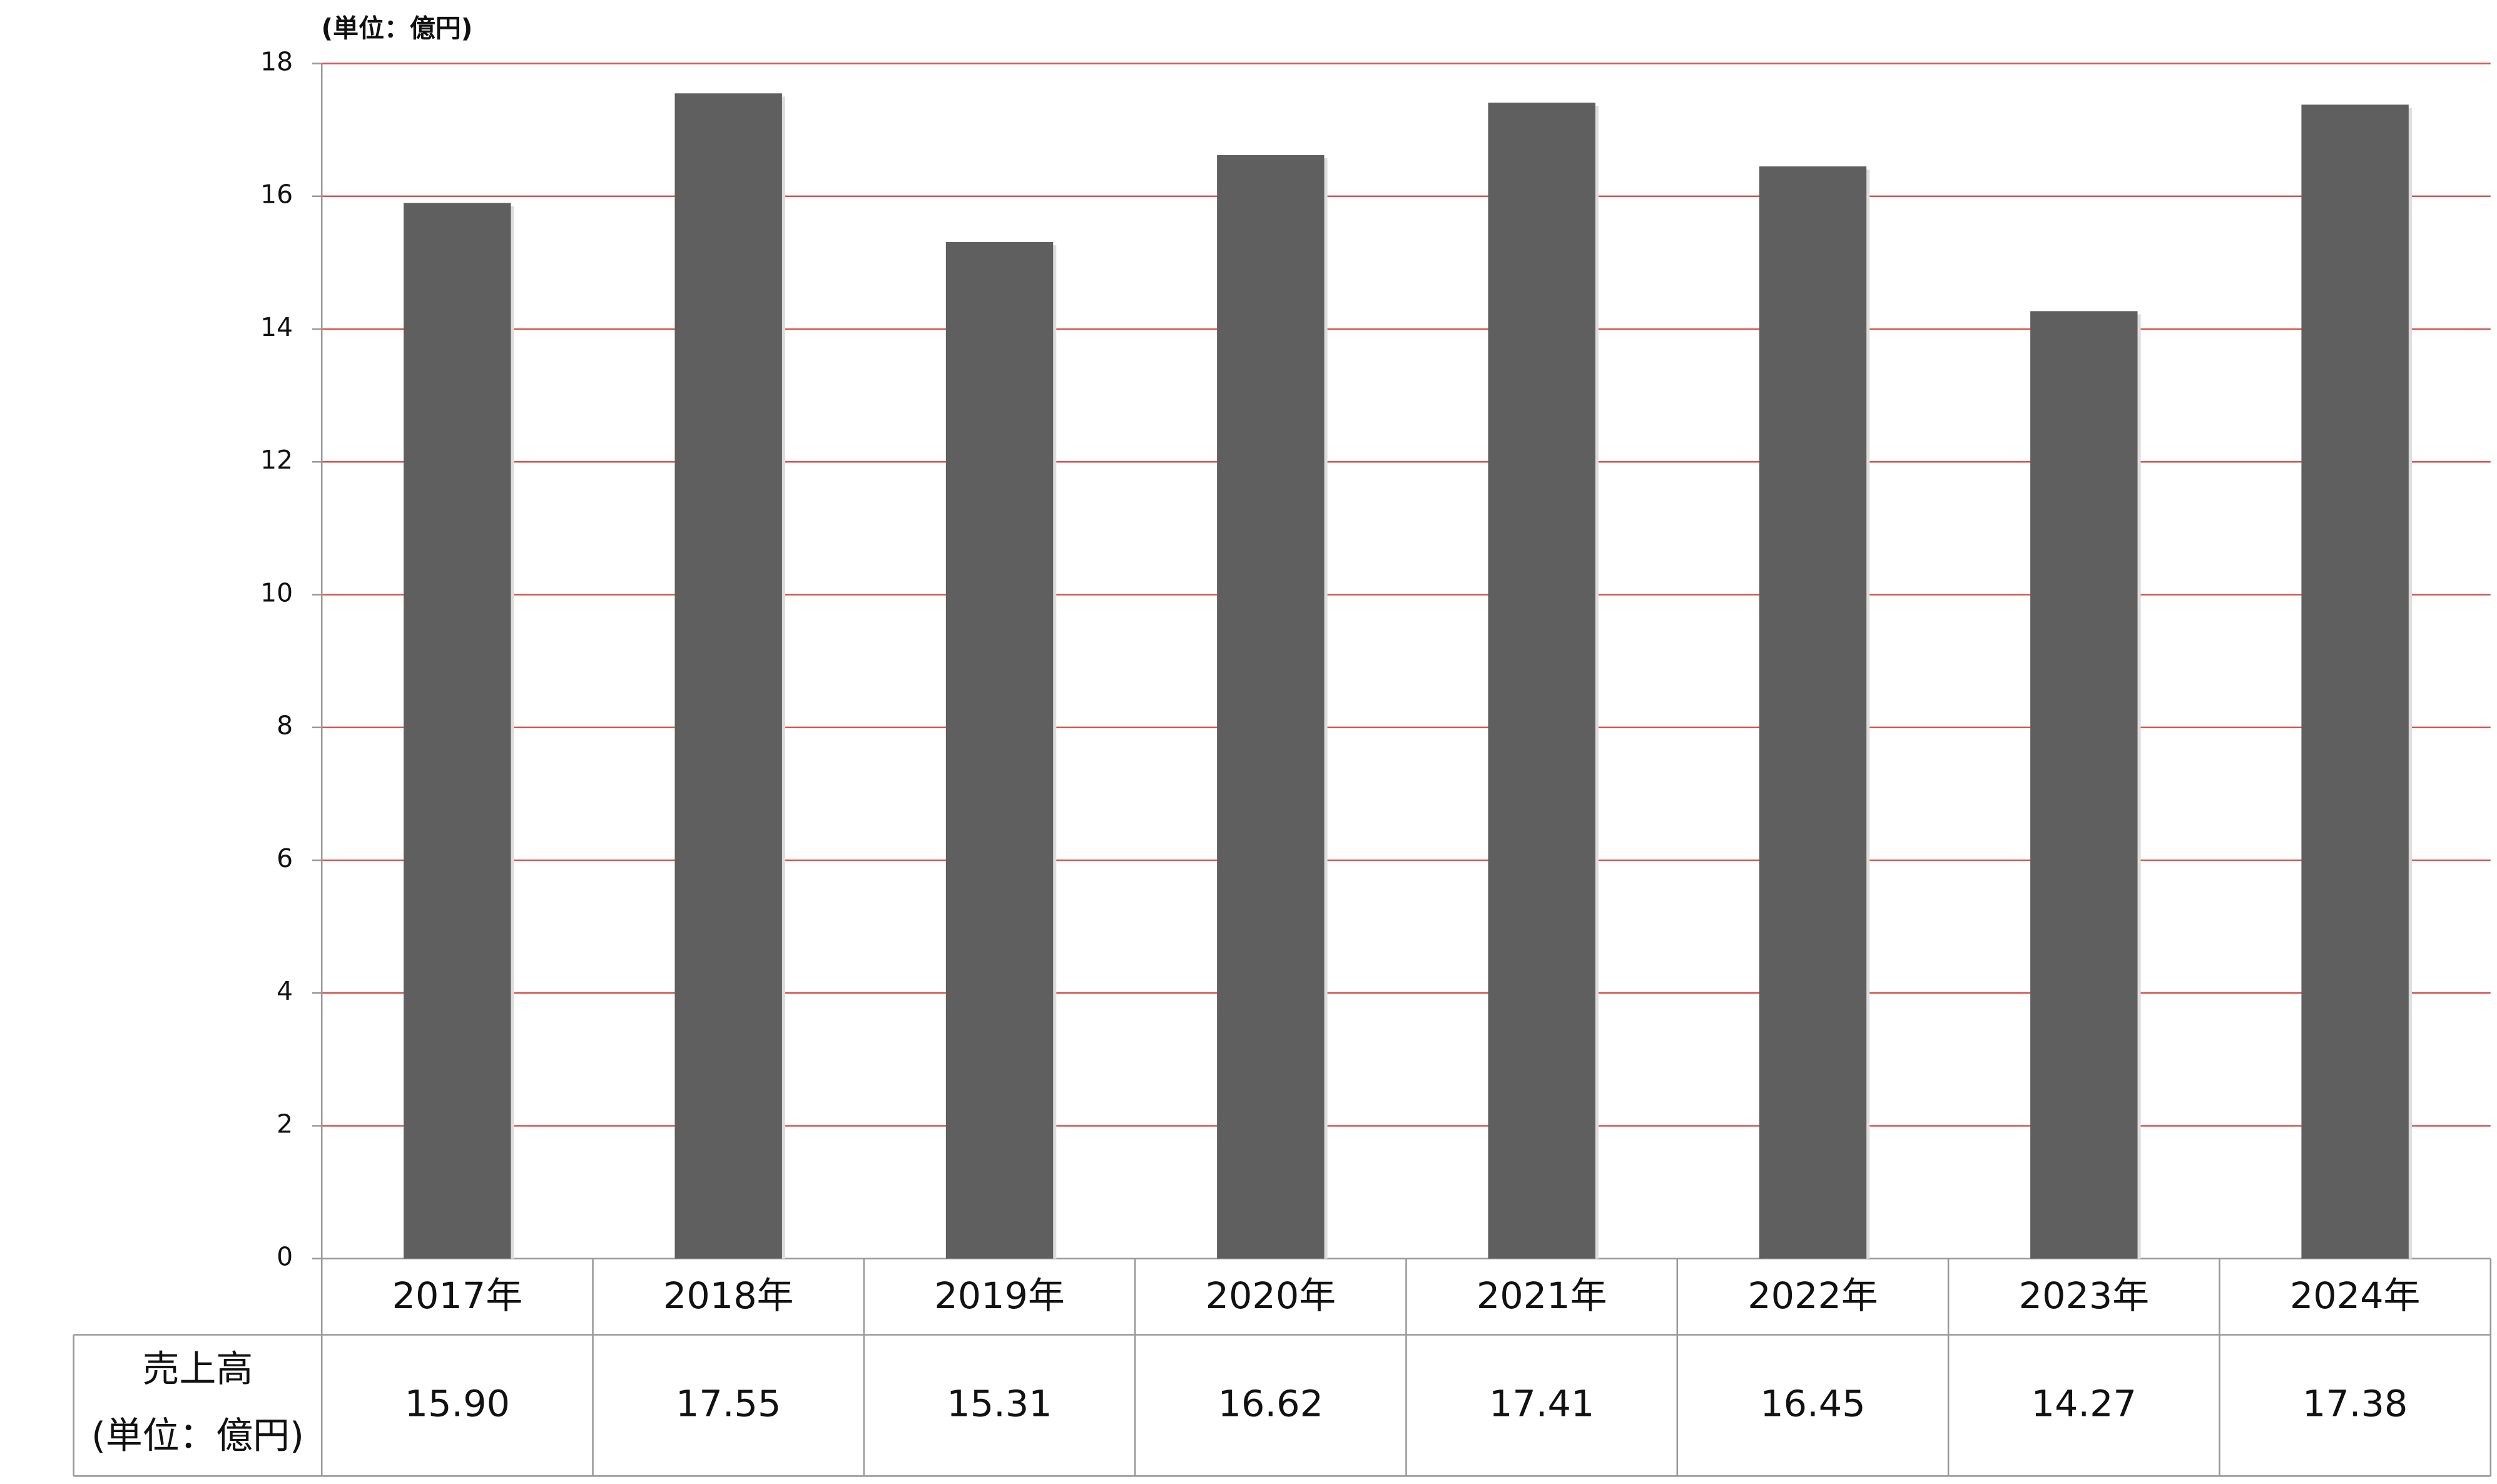  I want to click on x-tick-label: 2023年, so click(2084, 1295).